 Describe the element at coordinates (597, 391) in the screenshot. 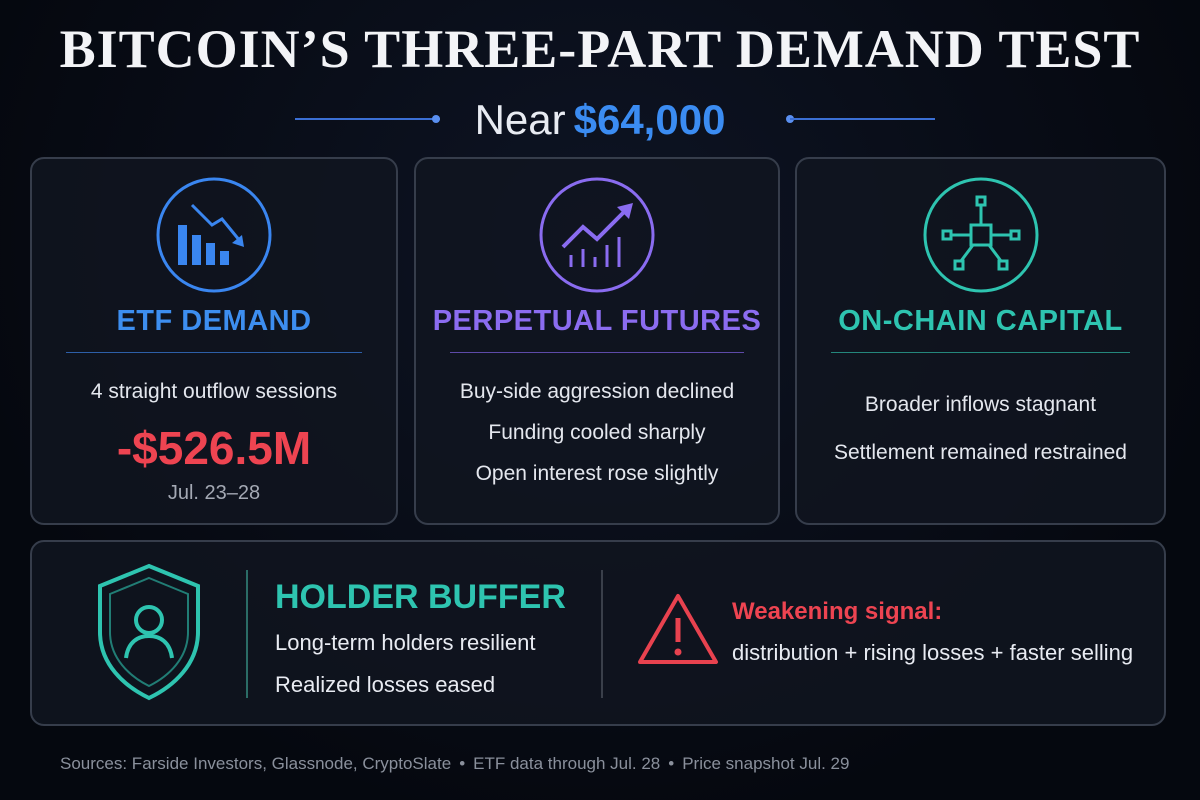

I see `card-line: Buy-side aggression declined` at that location.